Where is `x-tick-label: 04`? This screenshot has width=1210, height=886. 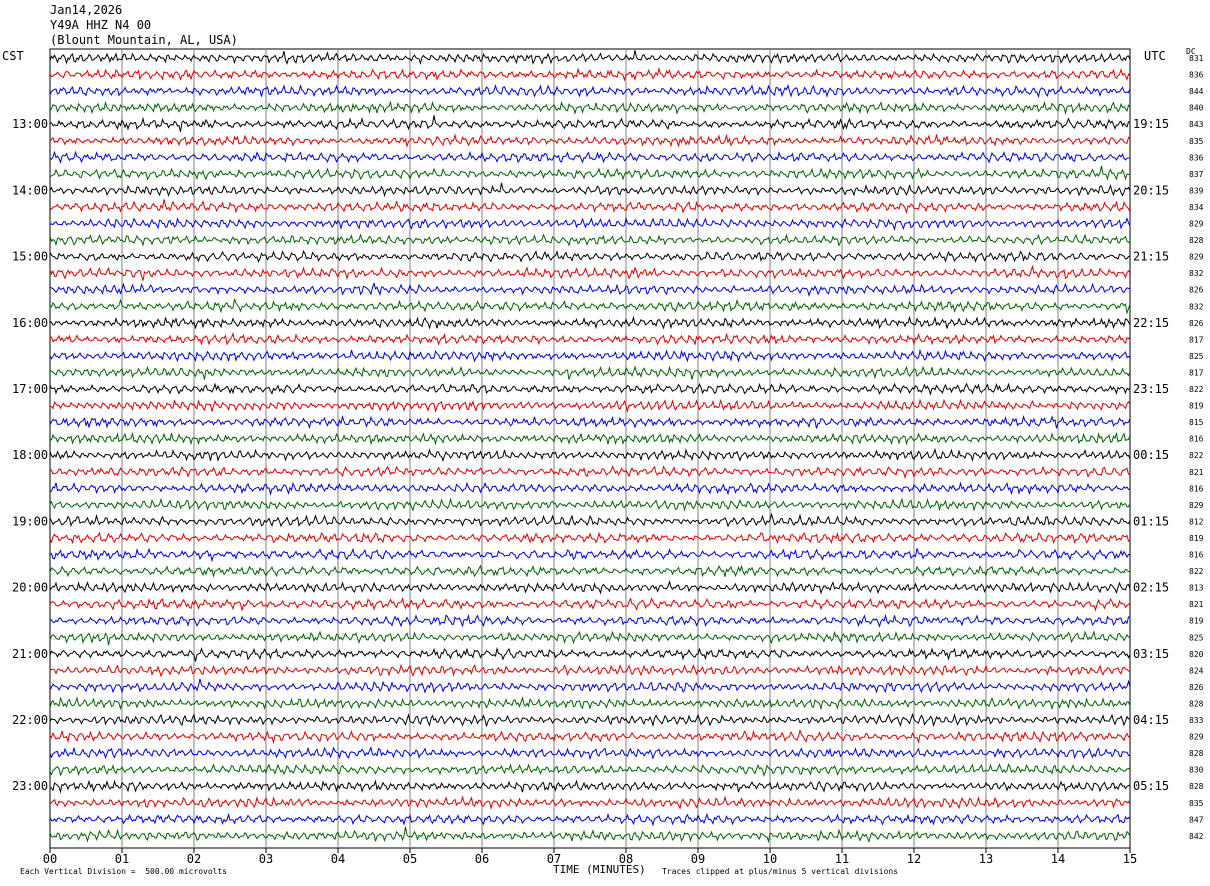 x-tick-label: 04 is located at coordinates (338, 859).